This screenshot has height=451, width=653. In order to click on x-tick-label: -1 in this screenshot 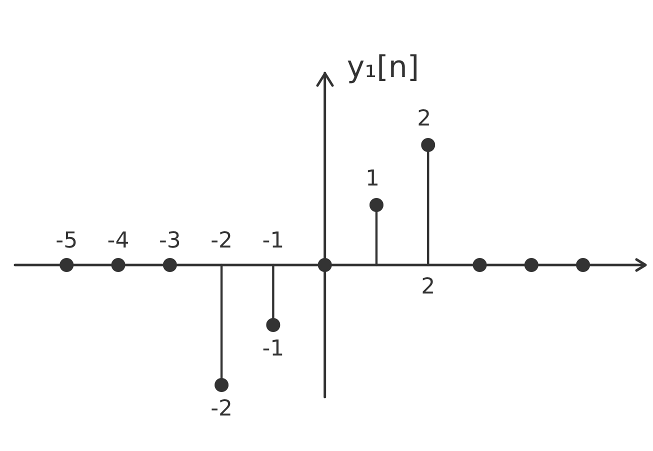, I will do `click(273, 241)`.